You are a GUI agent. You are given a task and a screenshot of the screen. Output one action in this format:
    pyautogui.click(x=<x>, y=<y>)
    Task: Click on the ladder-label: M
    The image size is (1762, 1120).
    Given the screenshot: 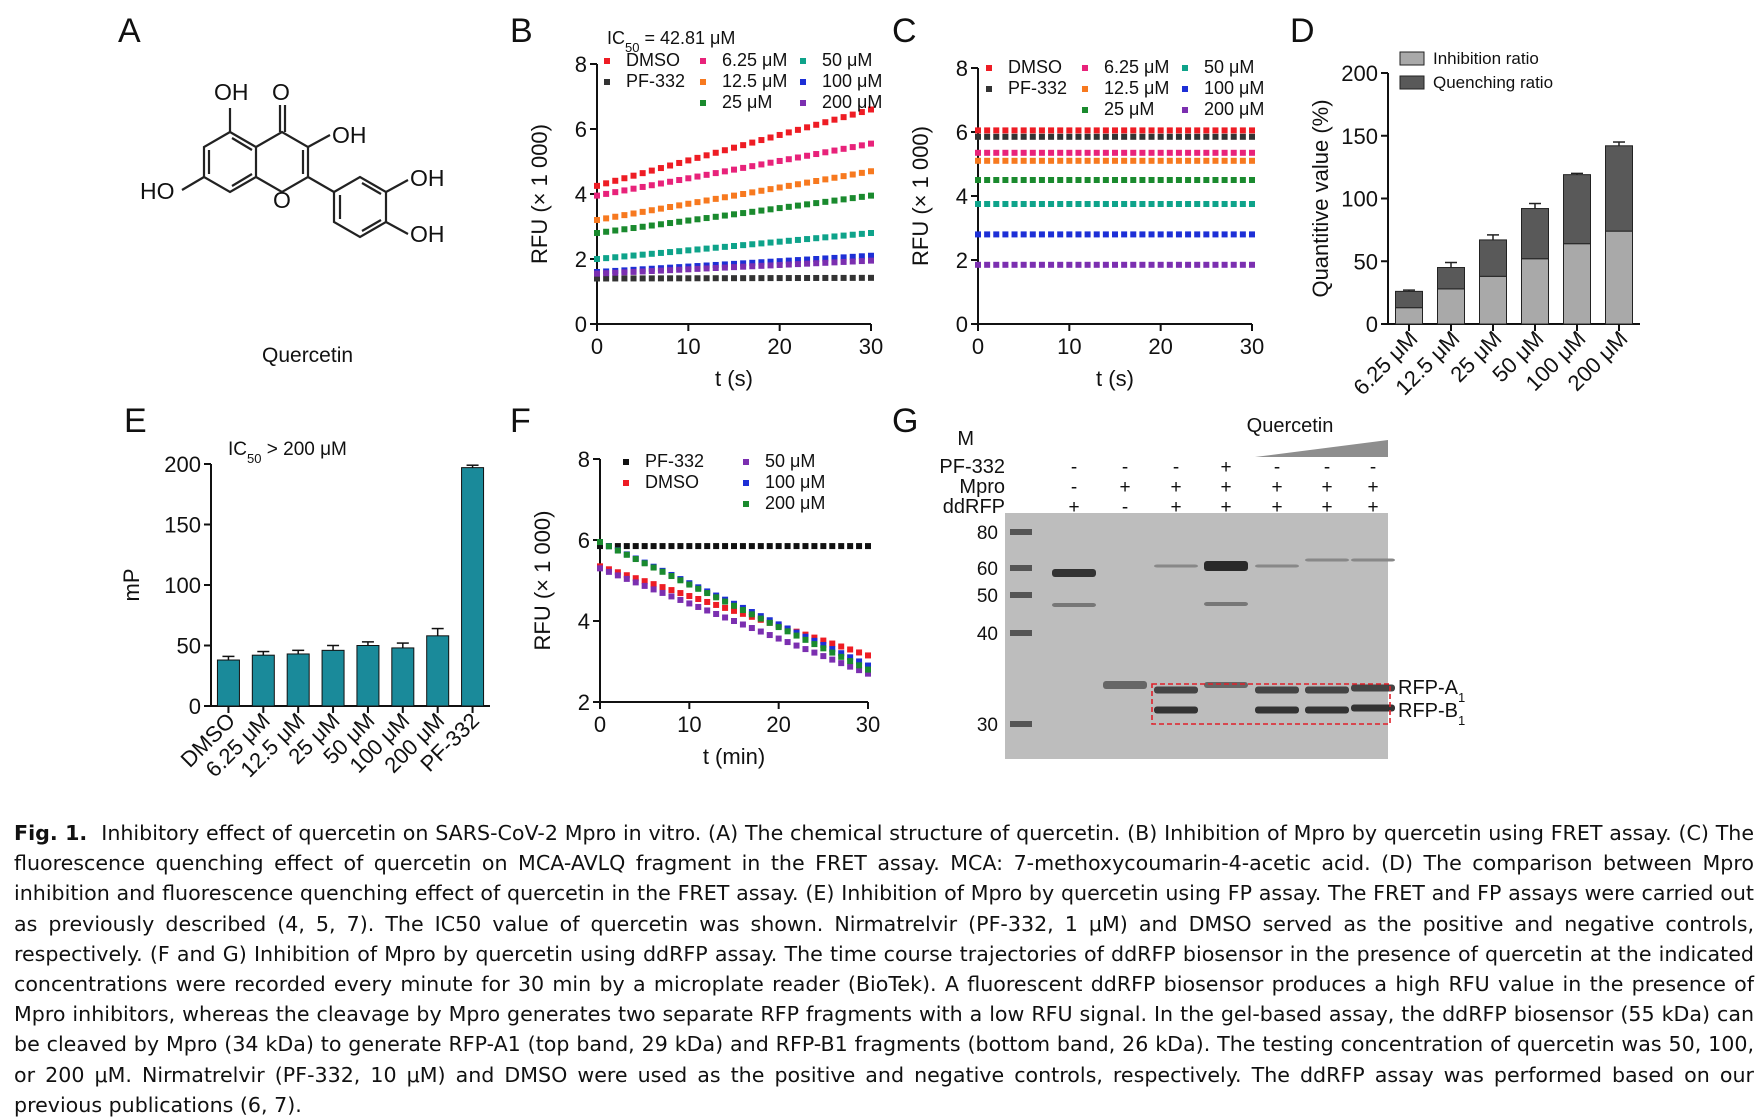 What is the action you would take?
    pyautogui.click(x=965, y=439)
    